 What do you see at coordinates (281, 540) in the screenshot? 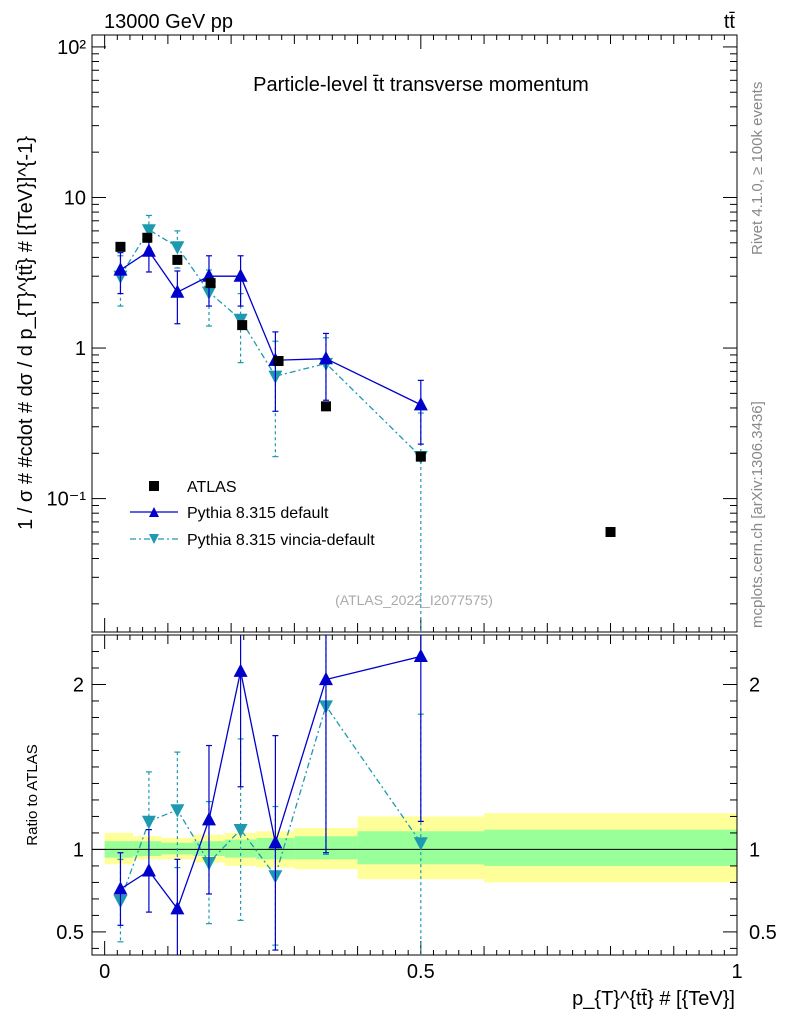
I see `legend-vincia-label: Pythia 8.315 vincia-default` at bounding box center [281, 540].